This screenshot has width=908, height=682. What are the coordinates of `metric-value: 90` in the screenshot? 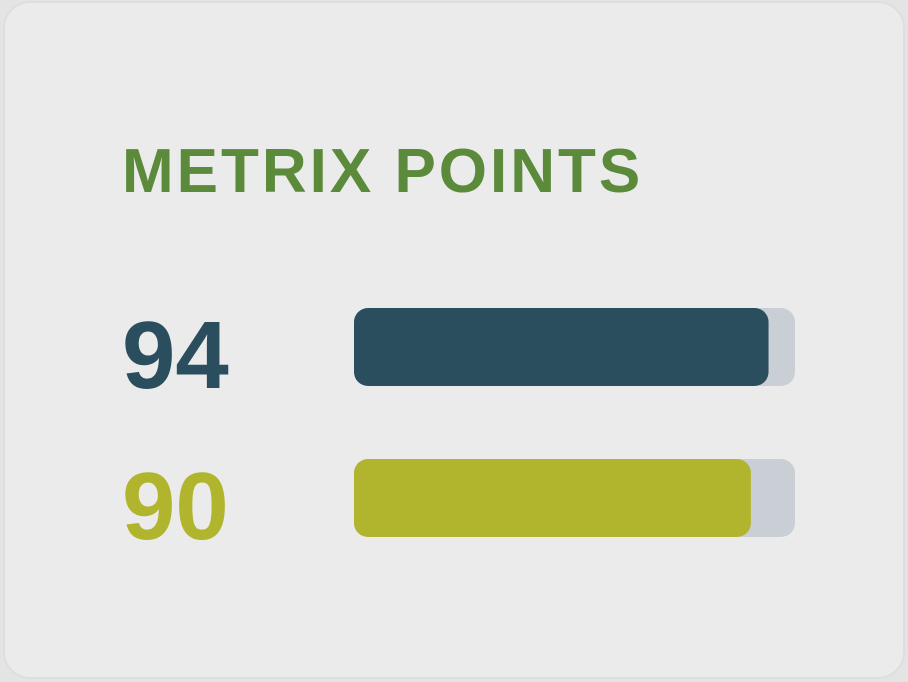 It's located at (175, 506).